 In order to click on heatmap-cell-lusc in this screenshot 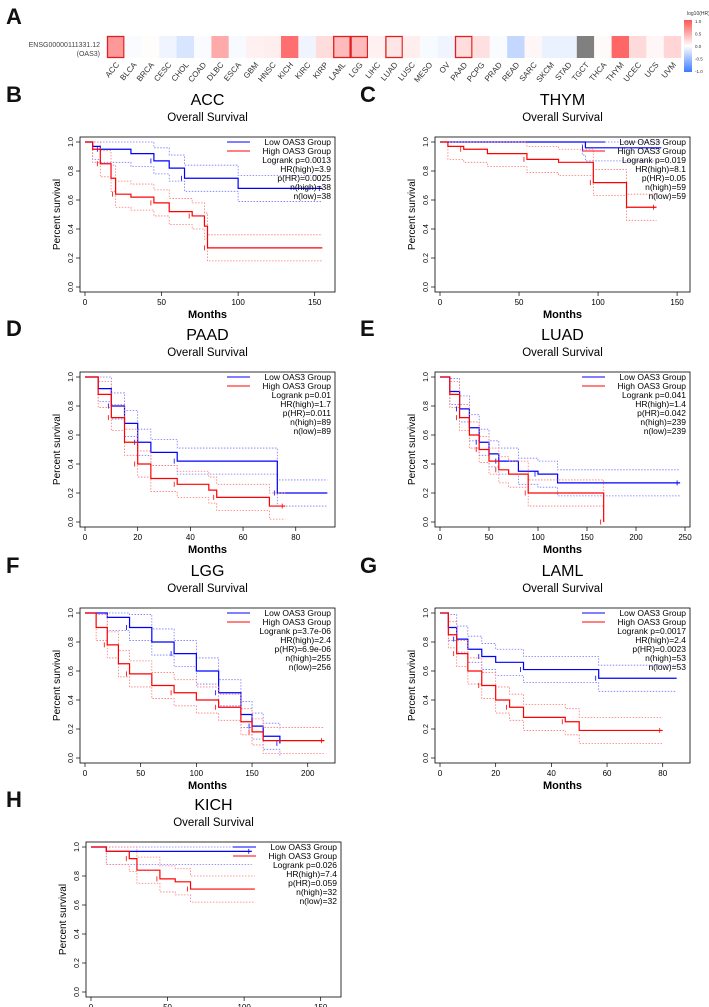, I will do `click(411, 47)`.